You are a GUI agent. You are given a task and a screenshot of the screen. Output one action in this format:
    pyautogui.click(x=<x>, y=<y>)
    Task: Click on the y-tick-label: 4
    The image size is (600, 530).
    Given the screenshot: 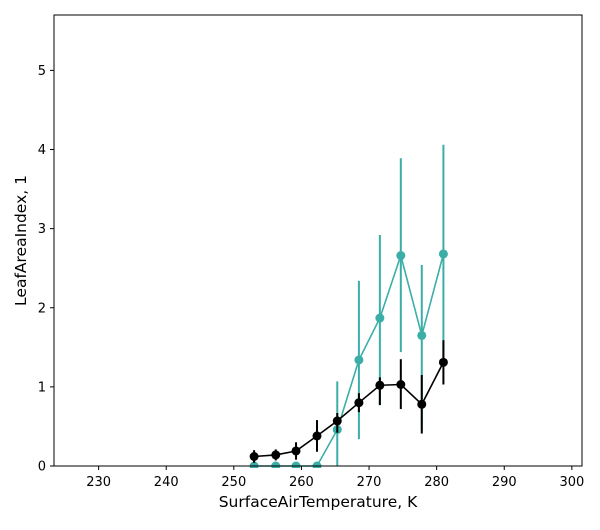 What is the action you would take?
    pyautogui.click(x=42, y=150)
    